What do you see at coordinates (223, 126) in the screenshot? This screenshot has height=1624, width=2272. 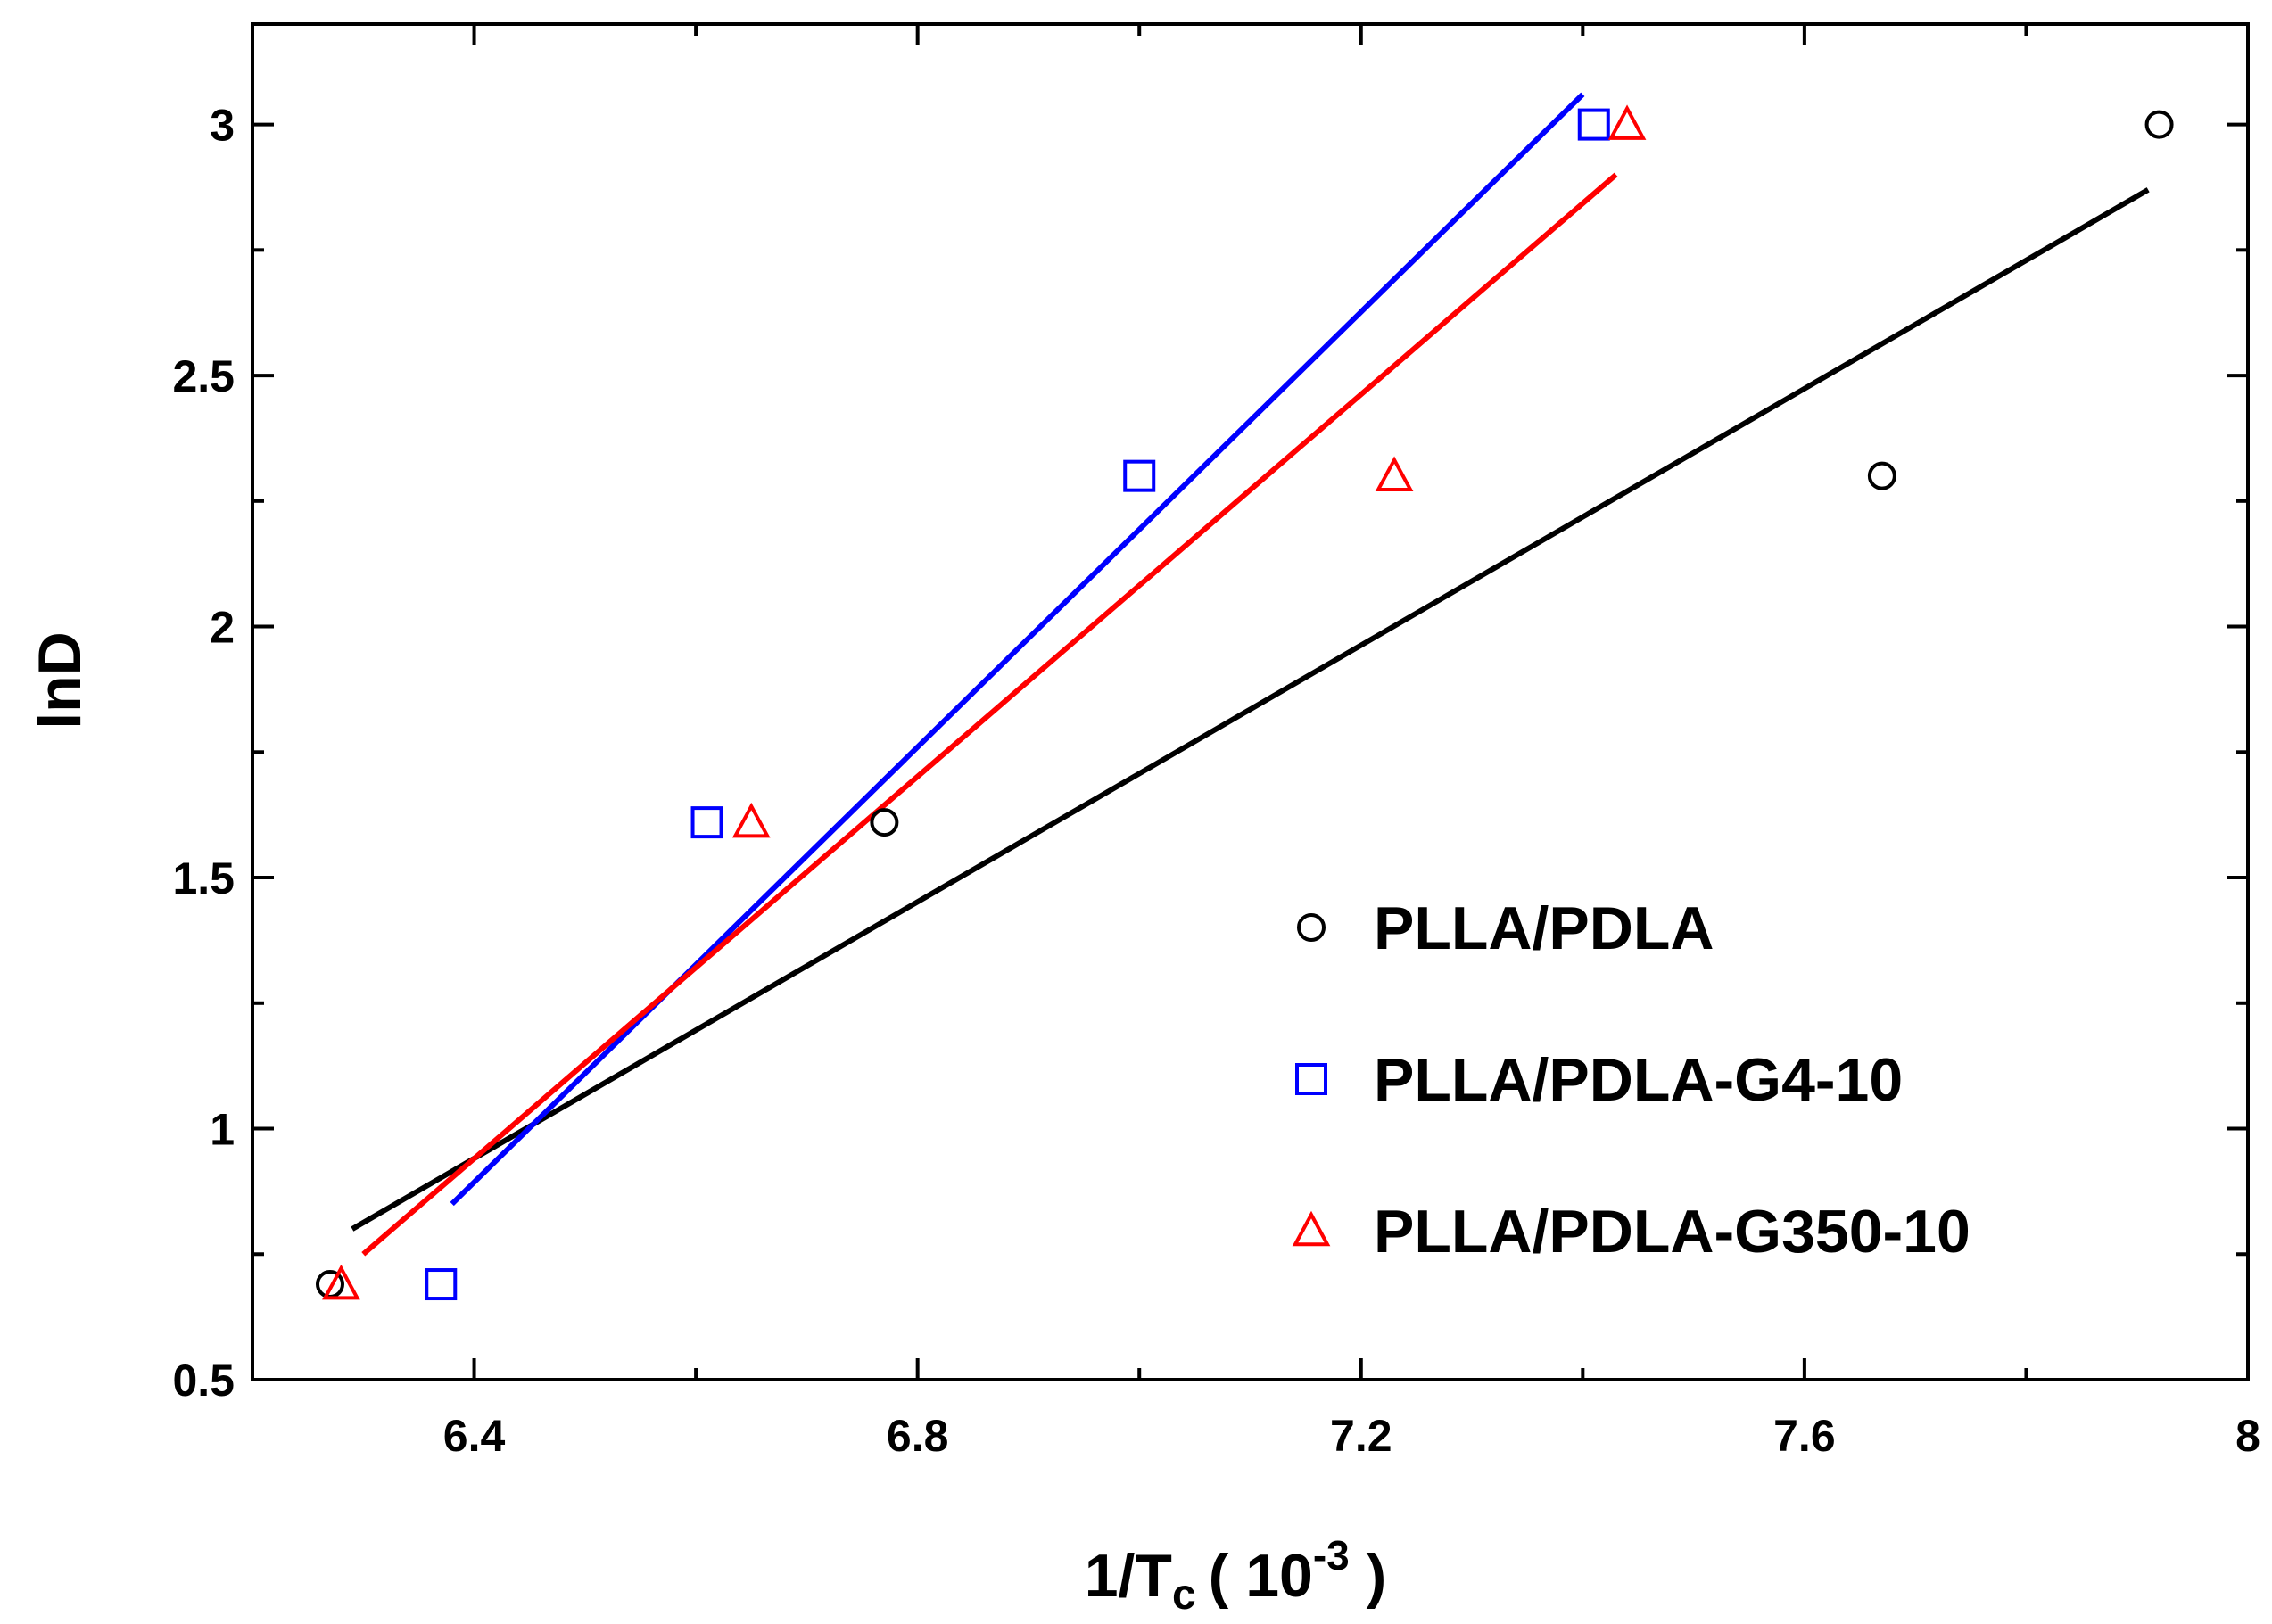 I see `y-tick-label: 3` at bounding box center [223, 126].